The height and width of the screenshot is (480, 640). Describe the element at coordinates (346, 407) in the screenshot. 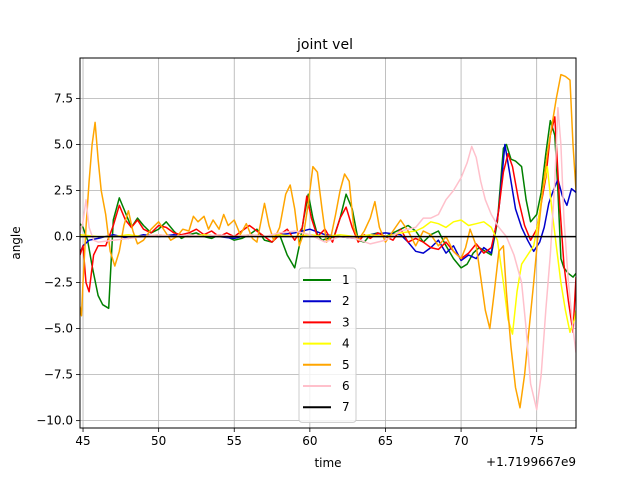

I see `legend-label: 7` at that location.